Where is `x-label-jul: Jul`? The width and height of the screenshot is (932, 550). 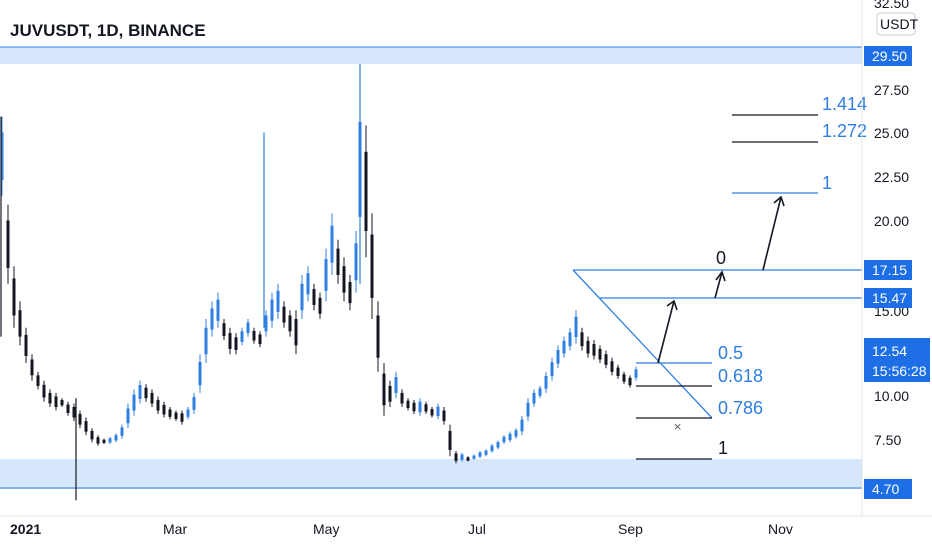 x-label-jul: Jul is located at coordinates (477, 529).